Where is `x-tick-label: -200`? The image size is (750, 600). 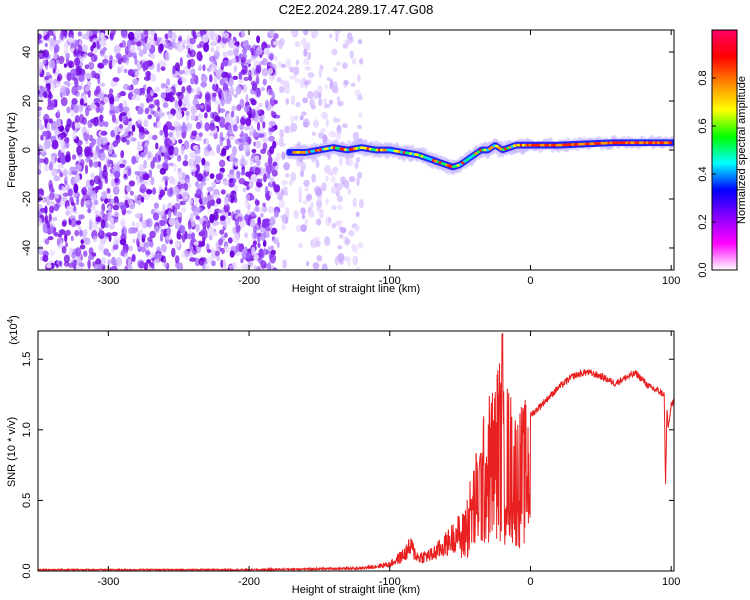
x-tick-label: -200 is located at coordinates (249, 281).